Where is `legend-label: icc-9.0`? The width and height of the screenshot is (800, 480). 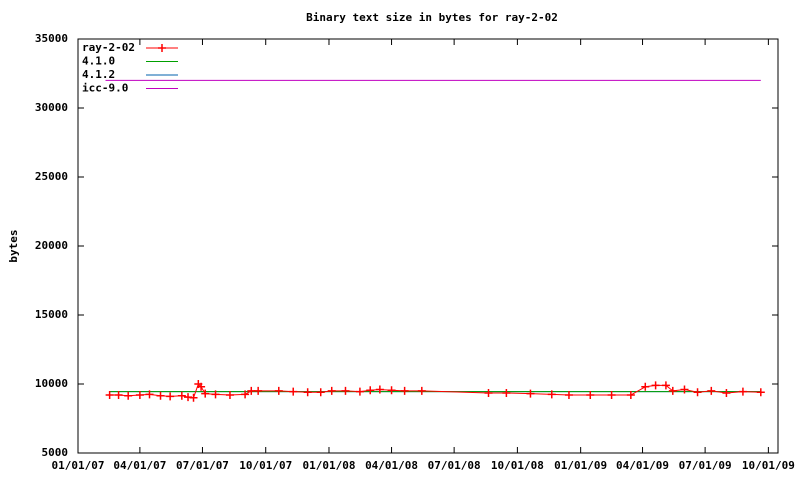 legend-label: icc-9.0 is located at coordinates (105, 88).